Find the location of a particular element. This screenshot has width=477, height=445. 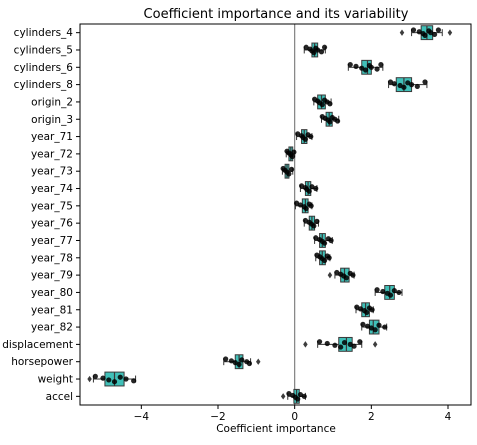

y-tick-label-cylinders-4: cylinders_4 is located at coordinates (44, 33).